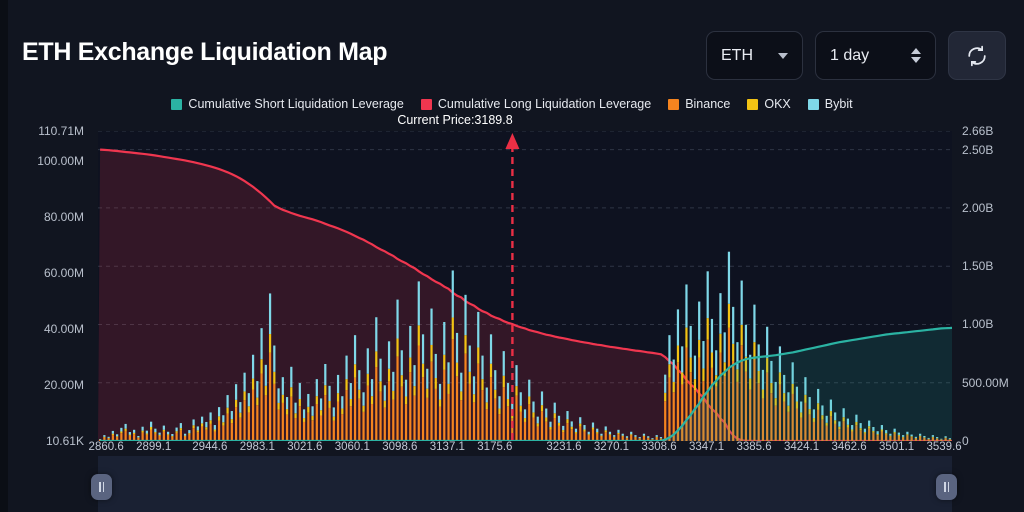 The width and height of the screenshot is (1024, 512). I want to click on drag-handle-right, so click(946, 487).